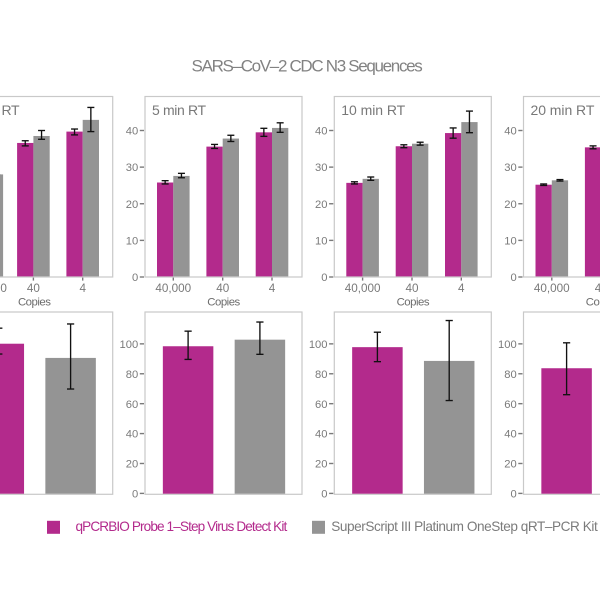 The height and width of the screenshot is (605, 600). Describe the element at coordinates (307, 66) in the screenshot. I see `svg-text: SARS–CoV–2 CDC N3 Sequences` at that location.